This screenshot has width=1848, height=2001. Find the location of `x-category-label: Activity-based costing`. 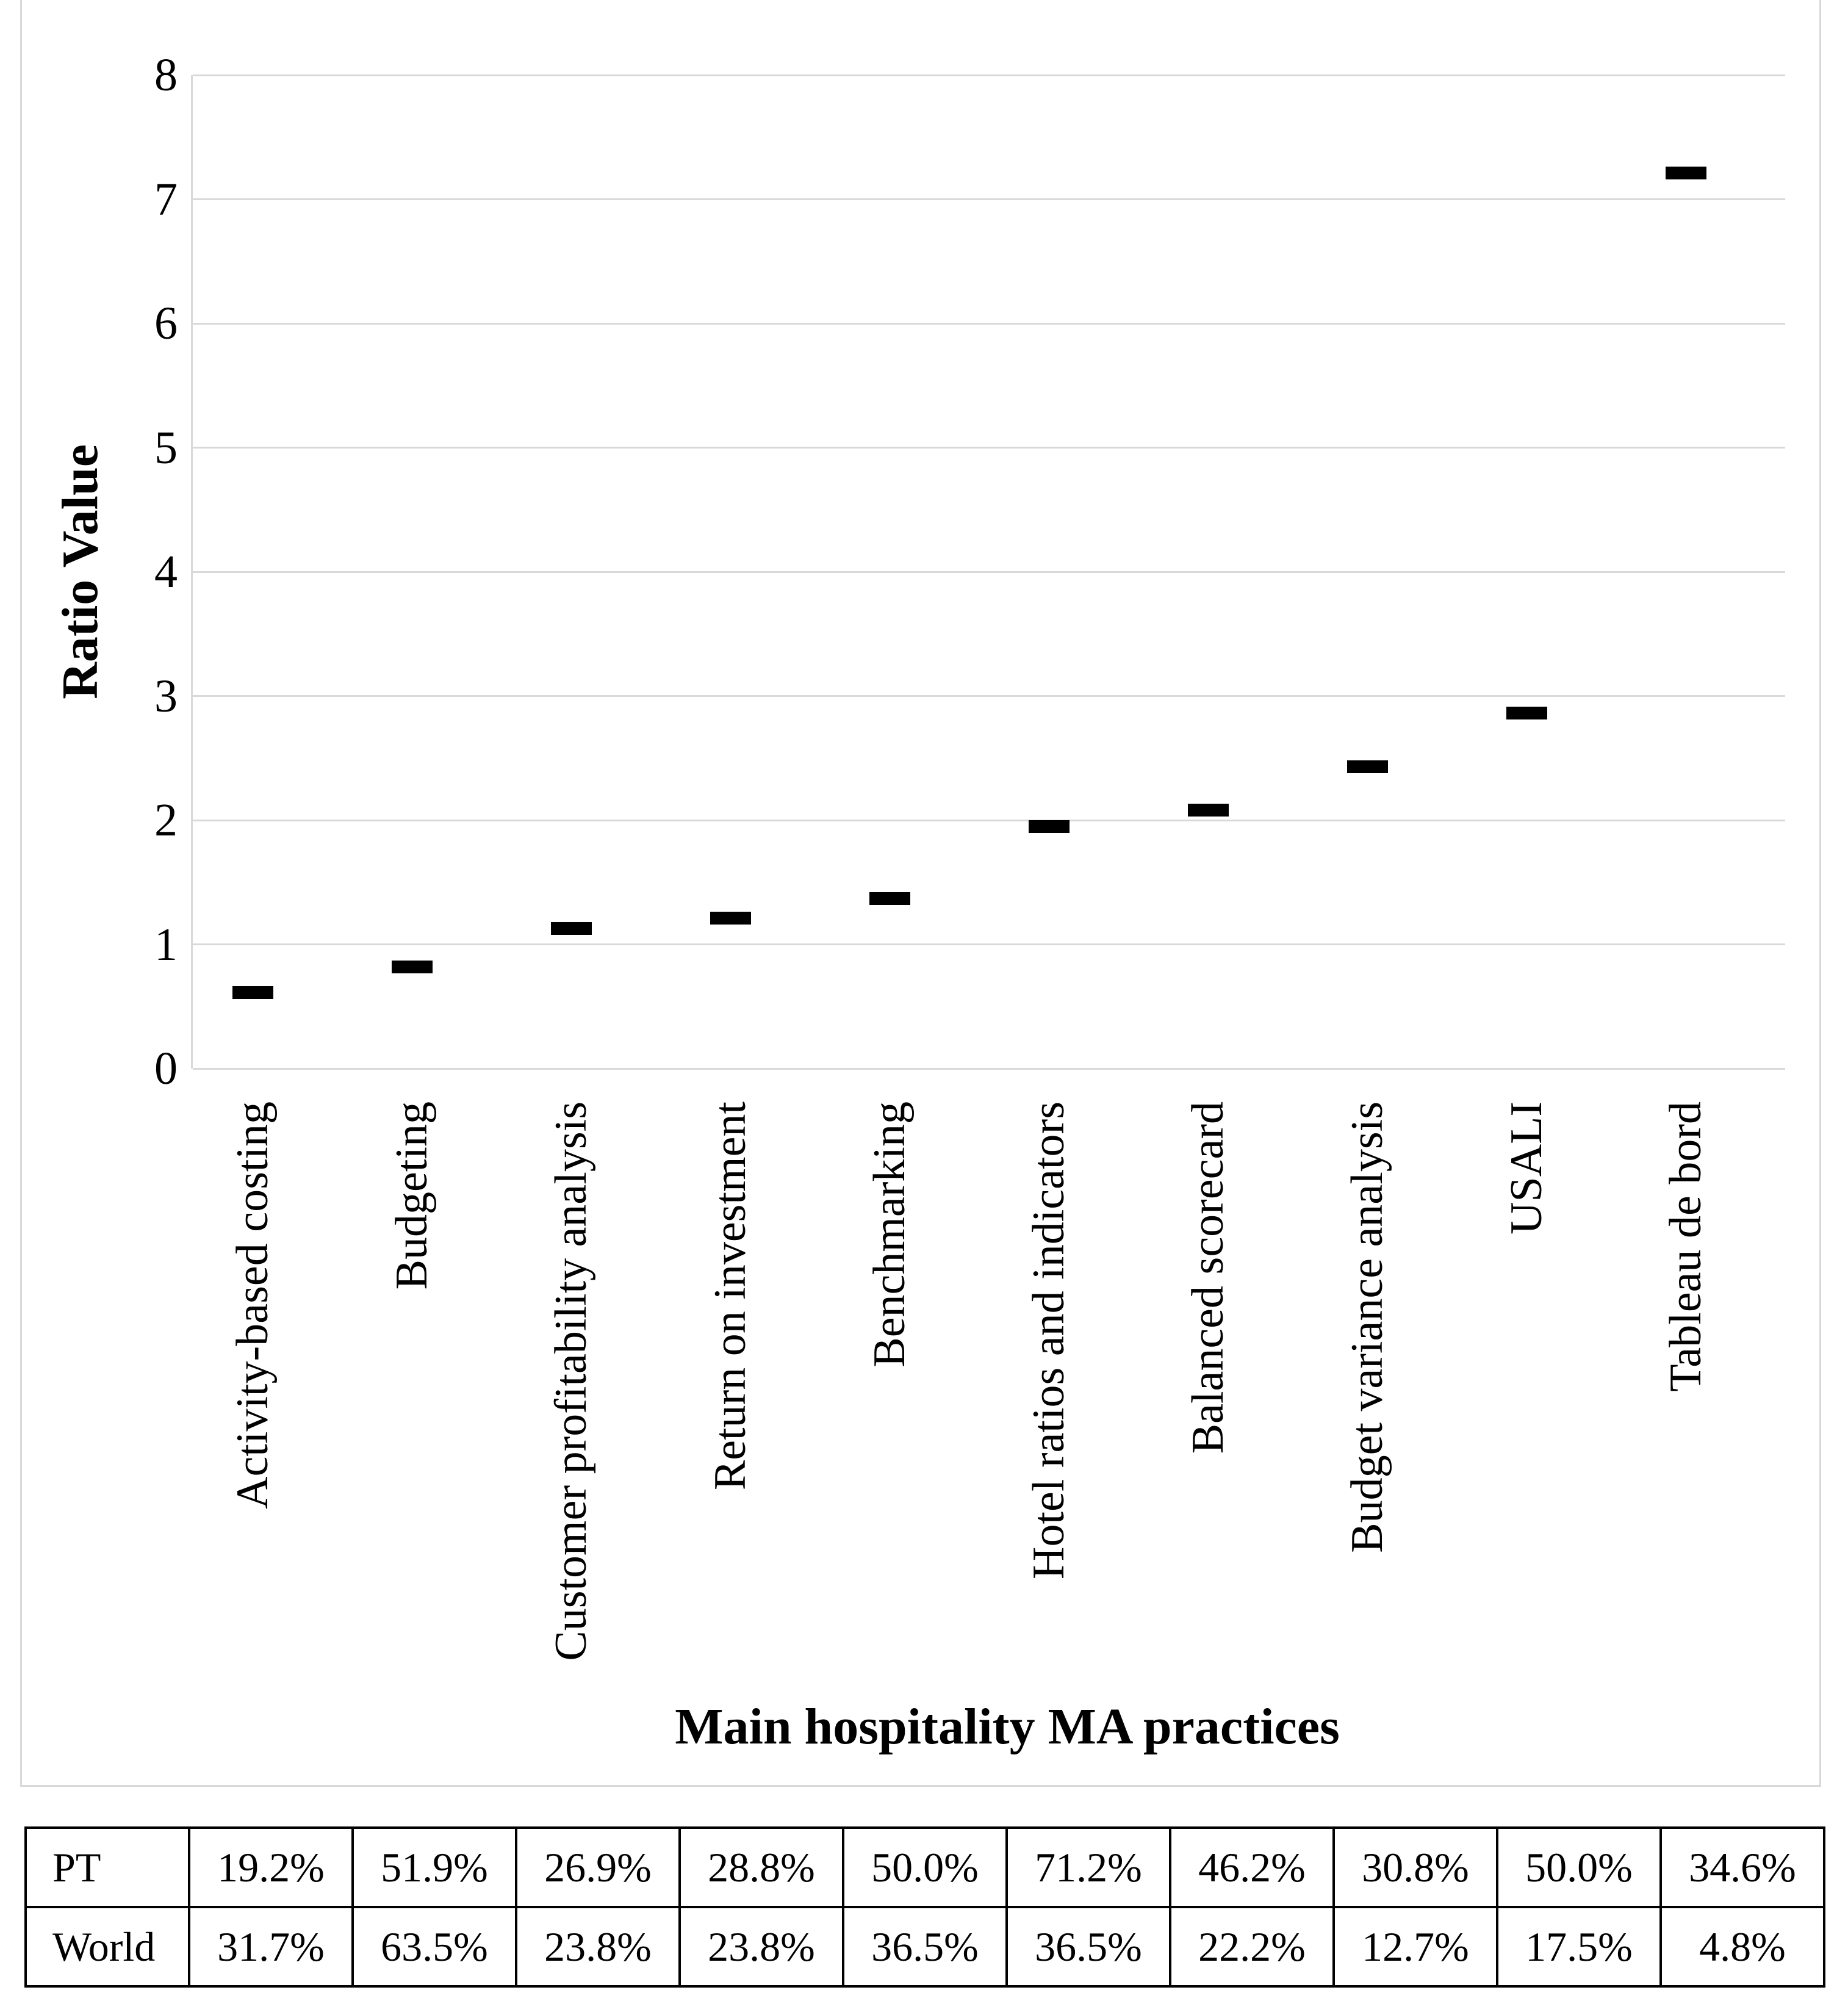

x-category-label: Activity-based costing is located at coordinates (253, 1305).